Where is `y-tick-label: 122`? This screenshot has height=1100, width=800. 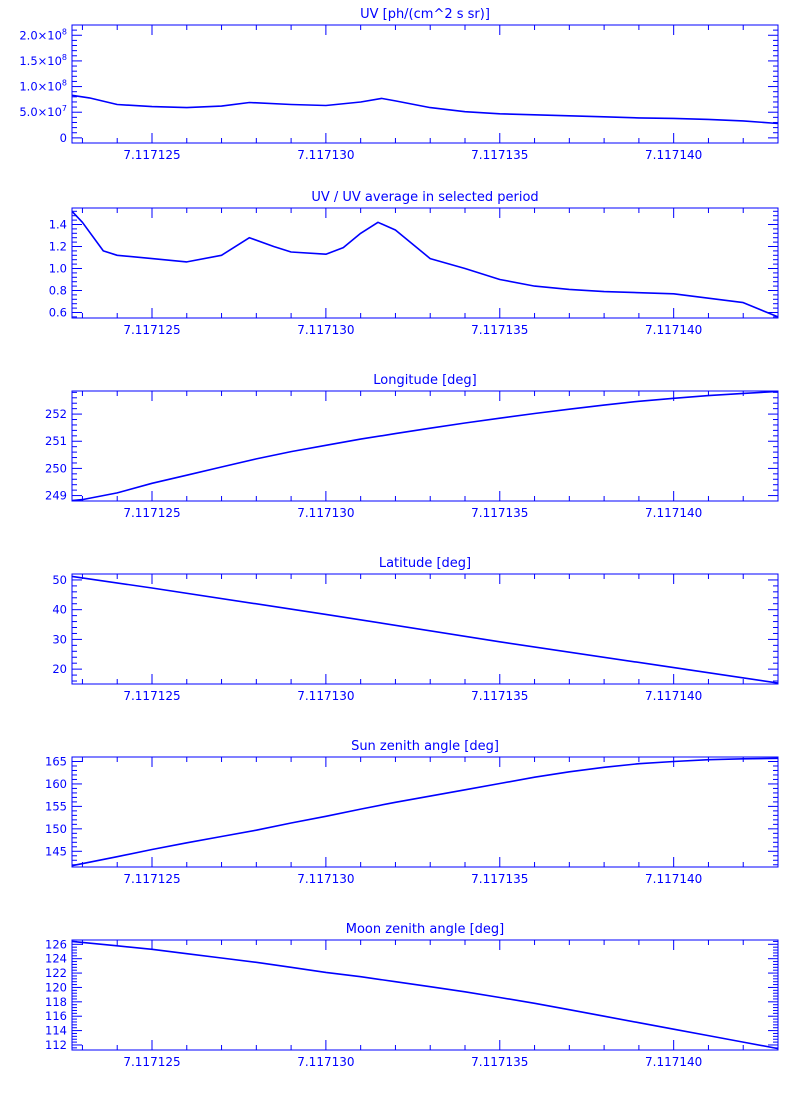 y-tick-label: 122 is located at coordinates (56, 973).